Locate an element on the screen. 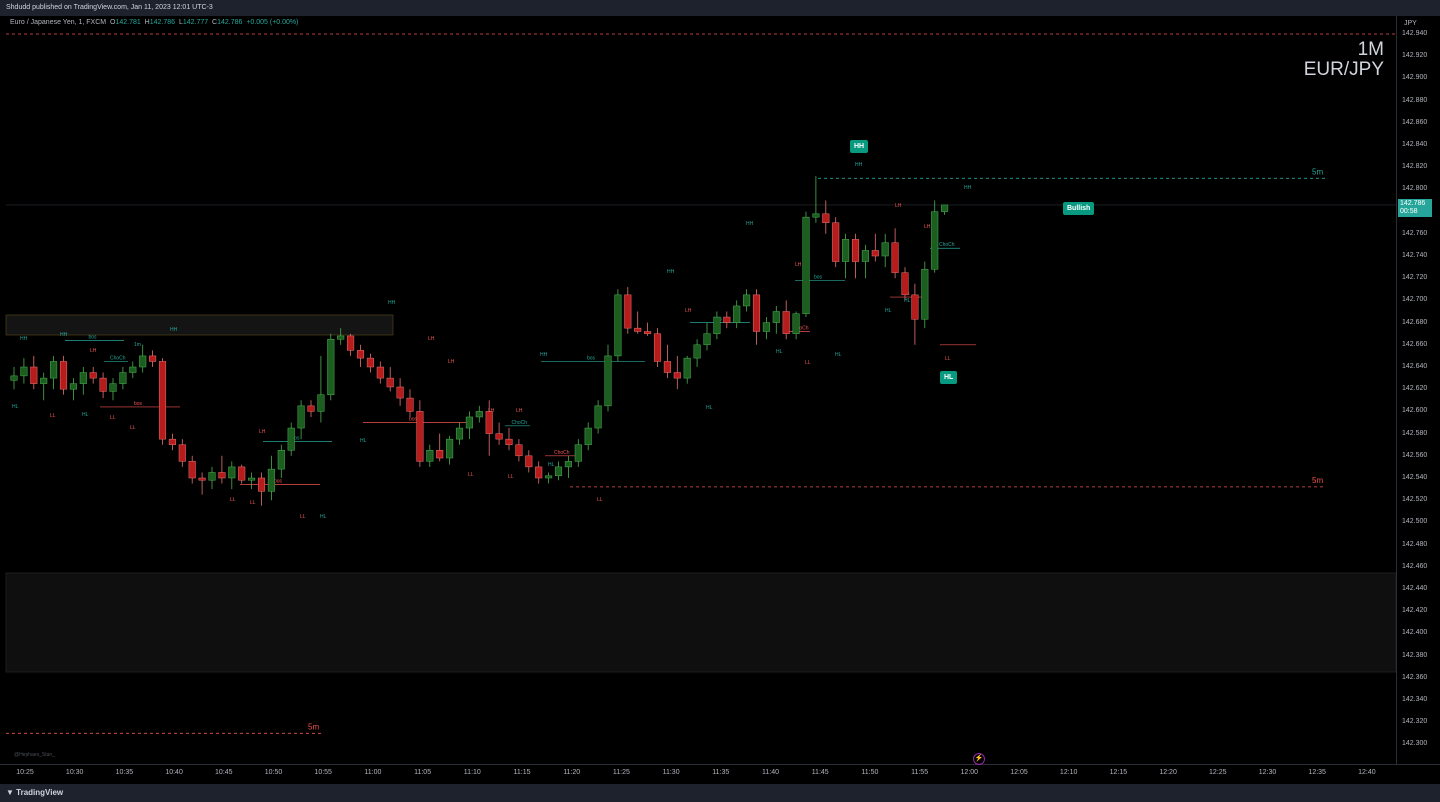 This screenshot has width=1440, height=802. price-tick: 142.580 is located at coordinates (1415, 433).